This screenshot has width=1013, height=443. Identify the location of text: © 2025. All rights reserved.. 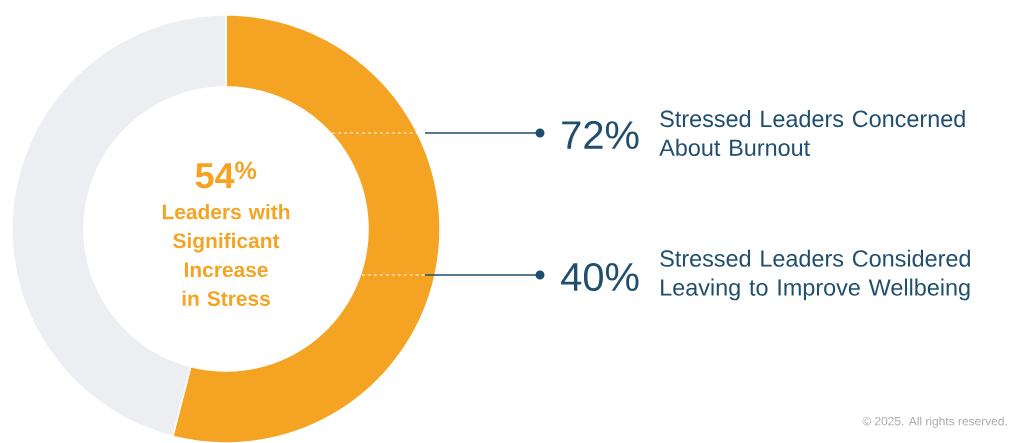
(934, 422).